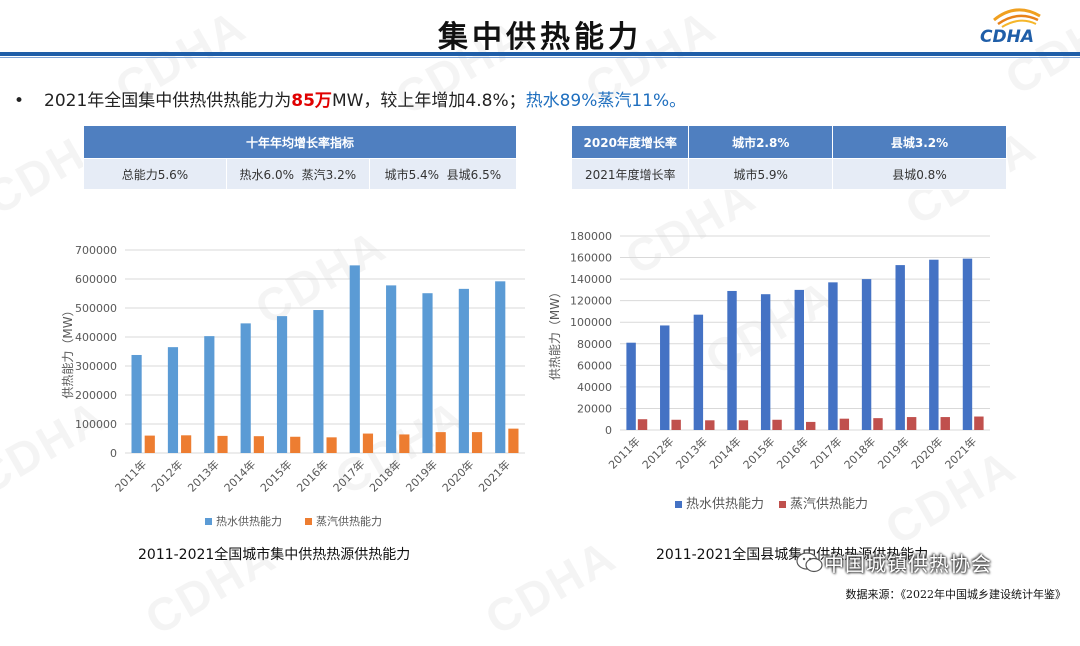  I want to click on summary-tail: 热水89%蒸汽11%。, so click(606, 101).